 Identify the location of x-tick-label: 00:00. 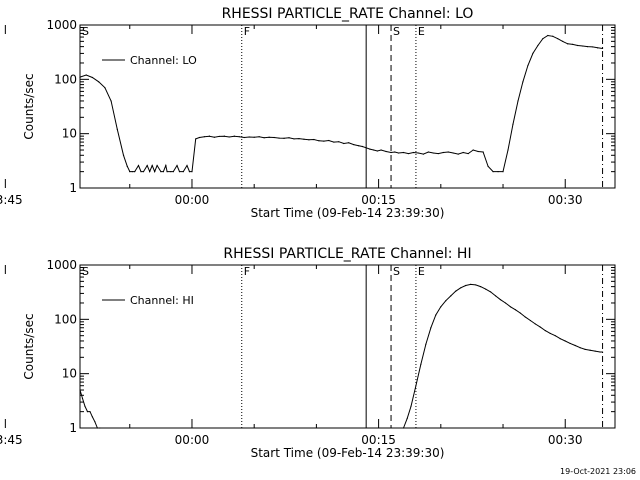
(192, 440).